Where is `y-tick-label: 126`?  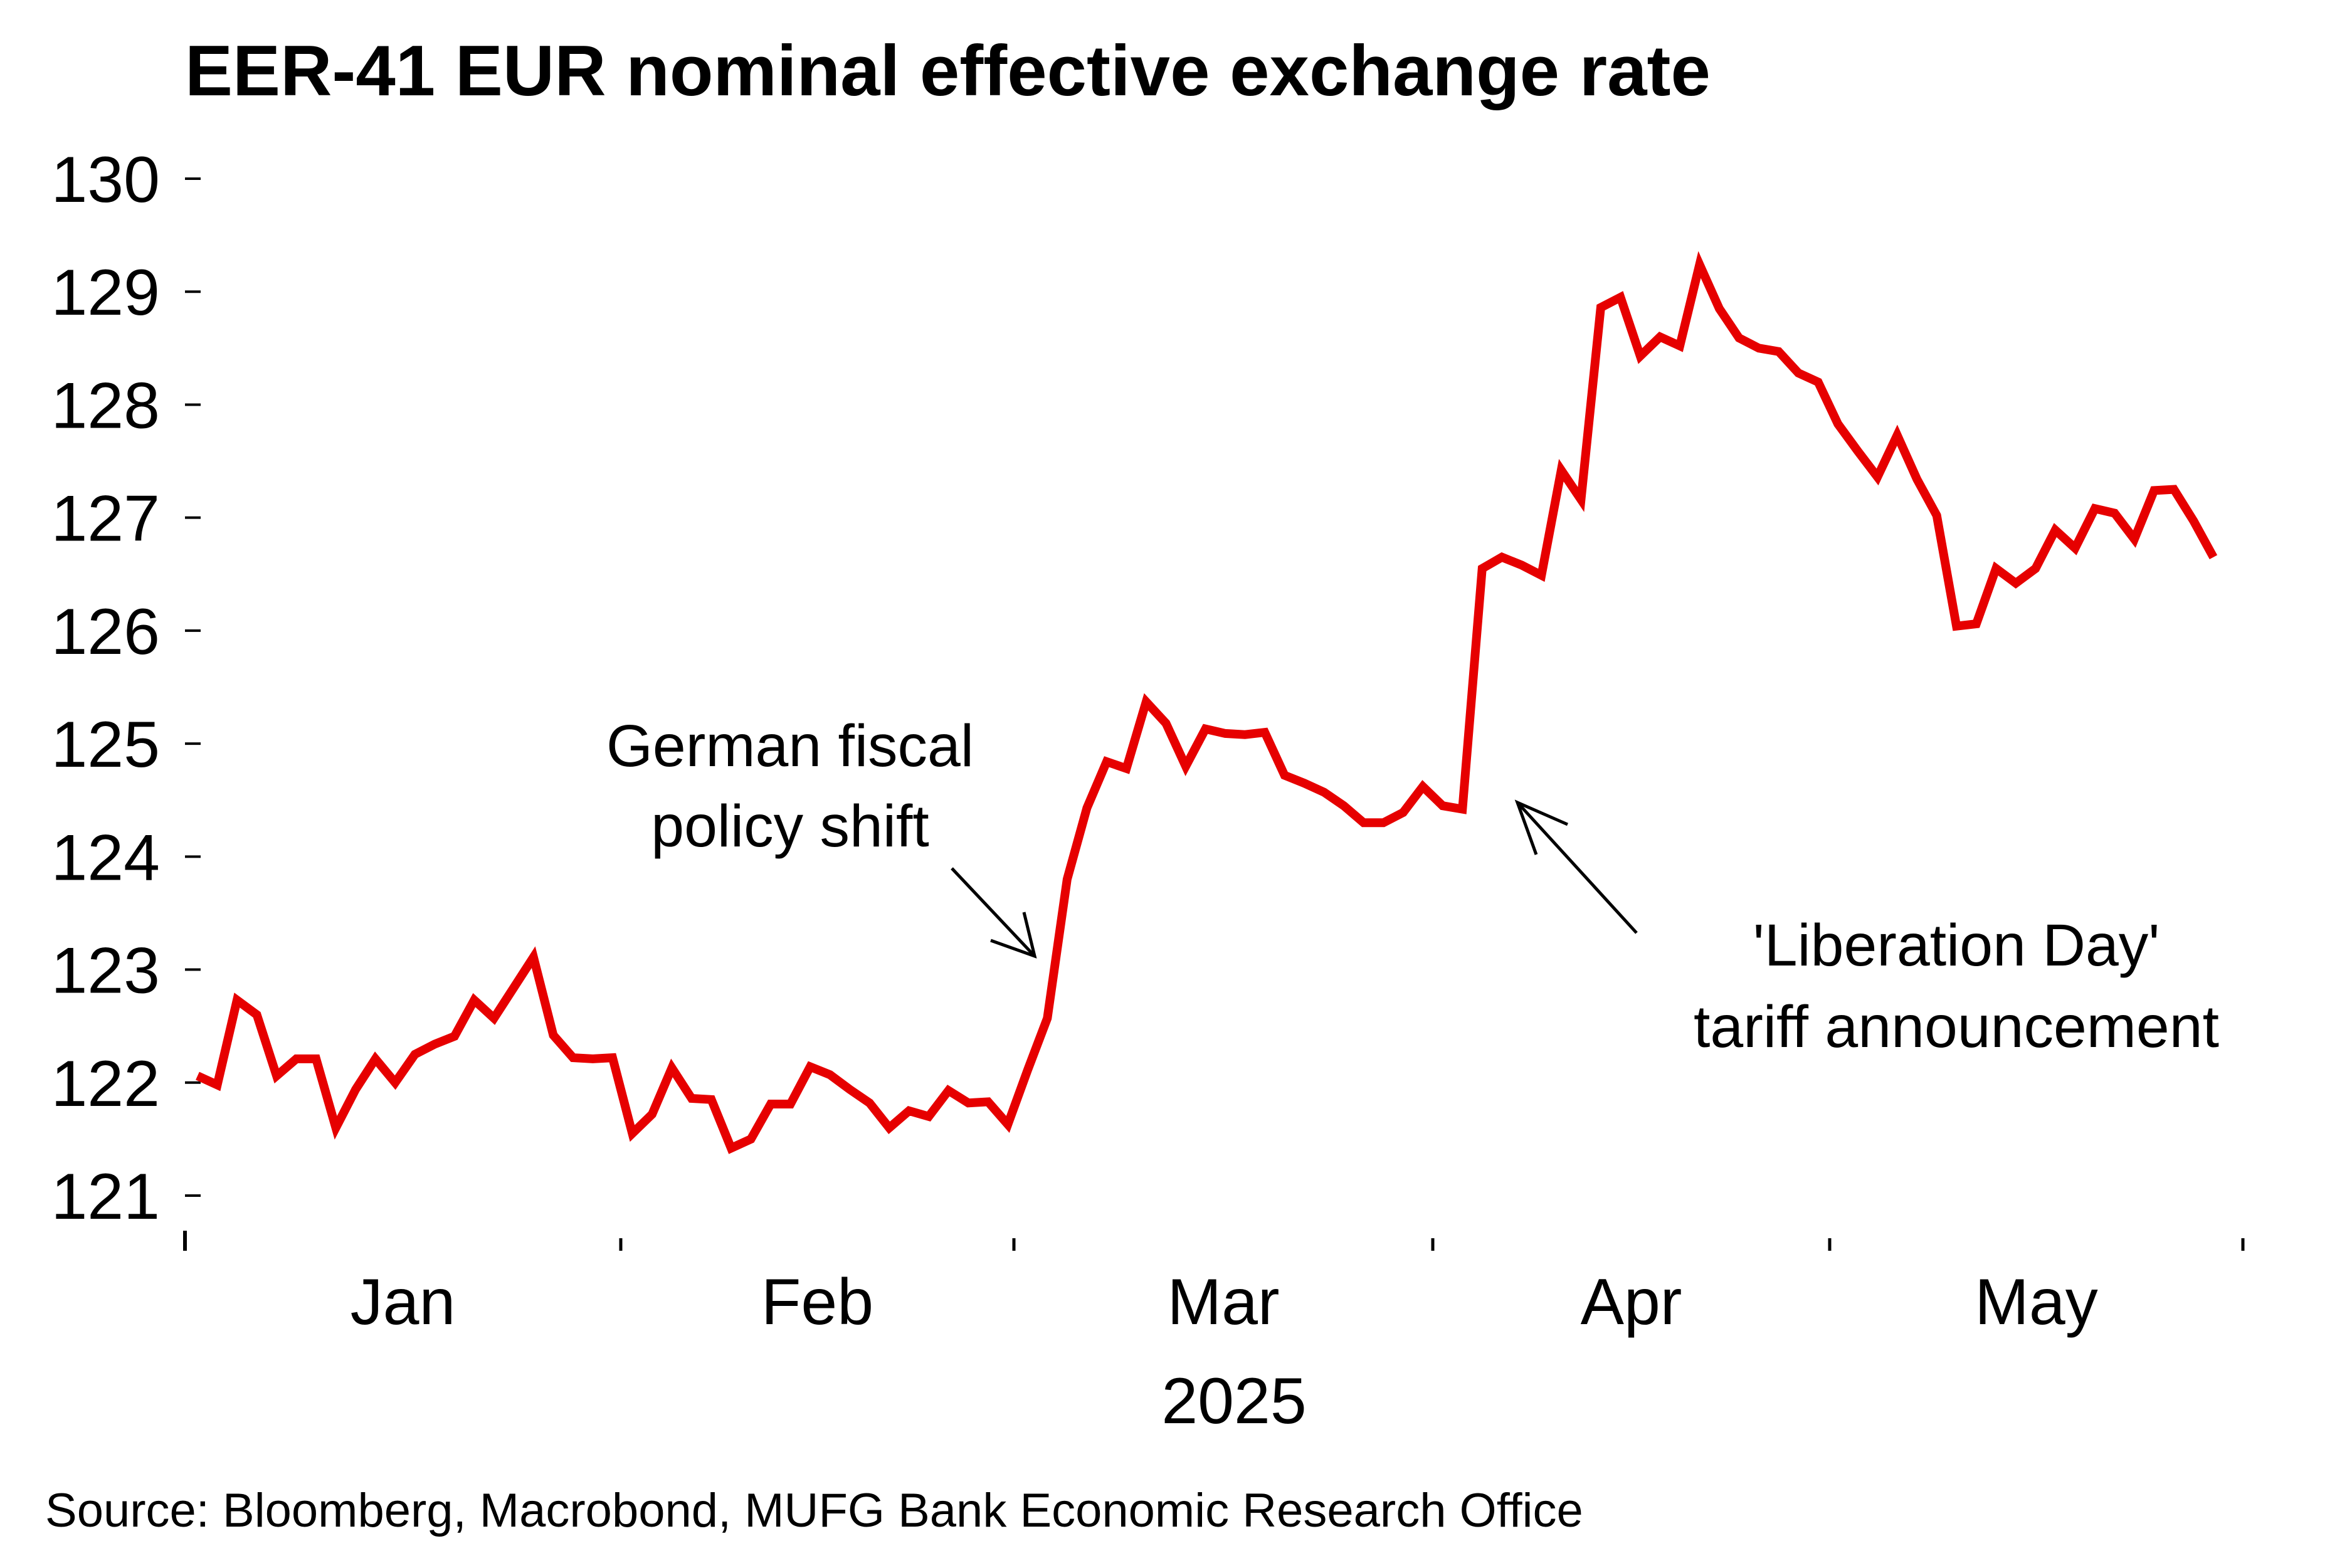 y-tick-label: 126 is located at coordinates (105, 632).